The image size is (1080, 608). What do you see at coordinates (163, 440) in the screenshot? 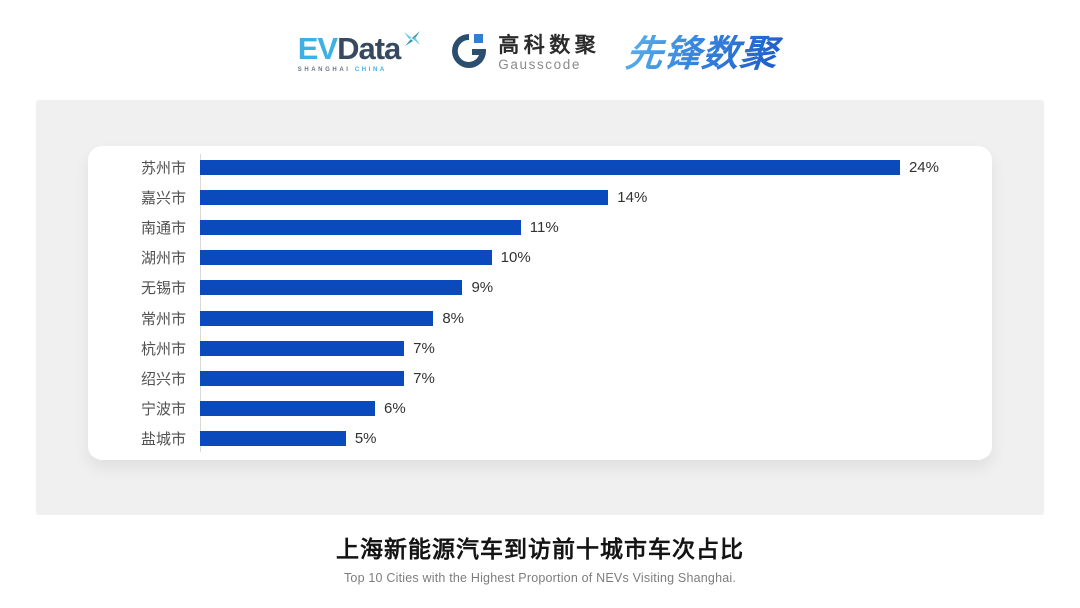
I see `category-label: 盐城市` at bounding box center [163, 440].